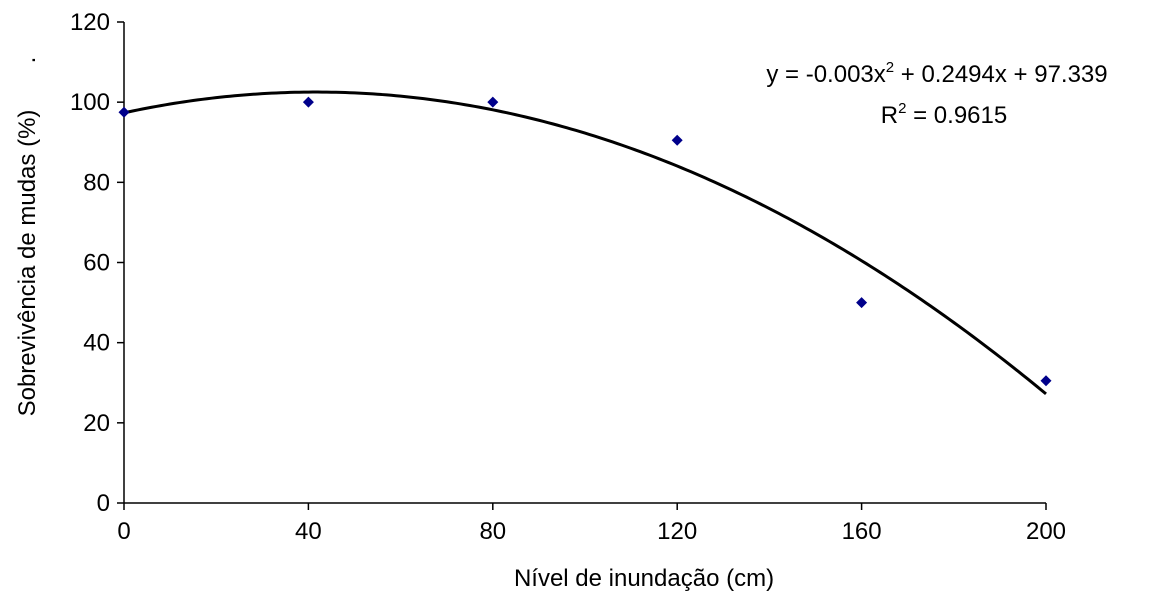  I want to click on x-tick-label: 160, so click(862, 531).